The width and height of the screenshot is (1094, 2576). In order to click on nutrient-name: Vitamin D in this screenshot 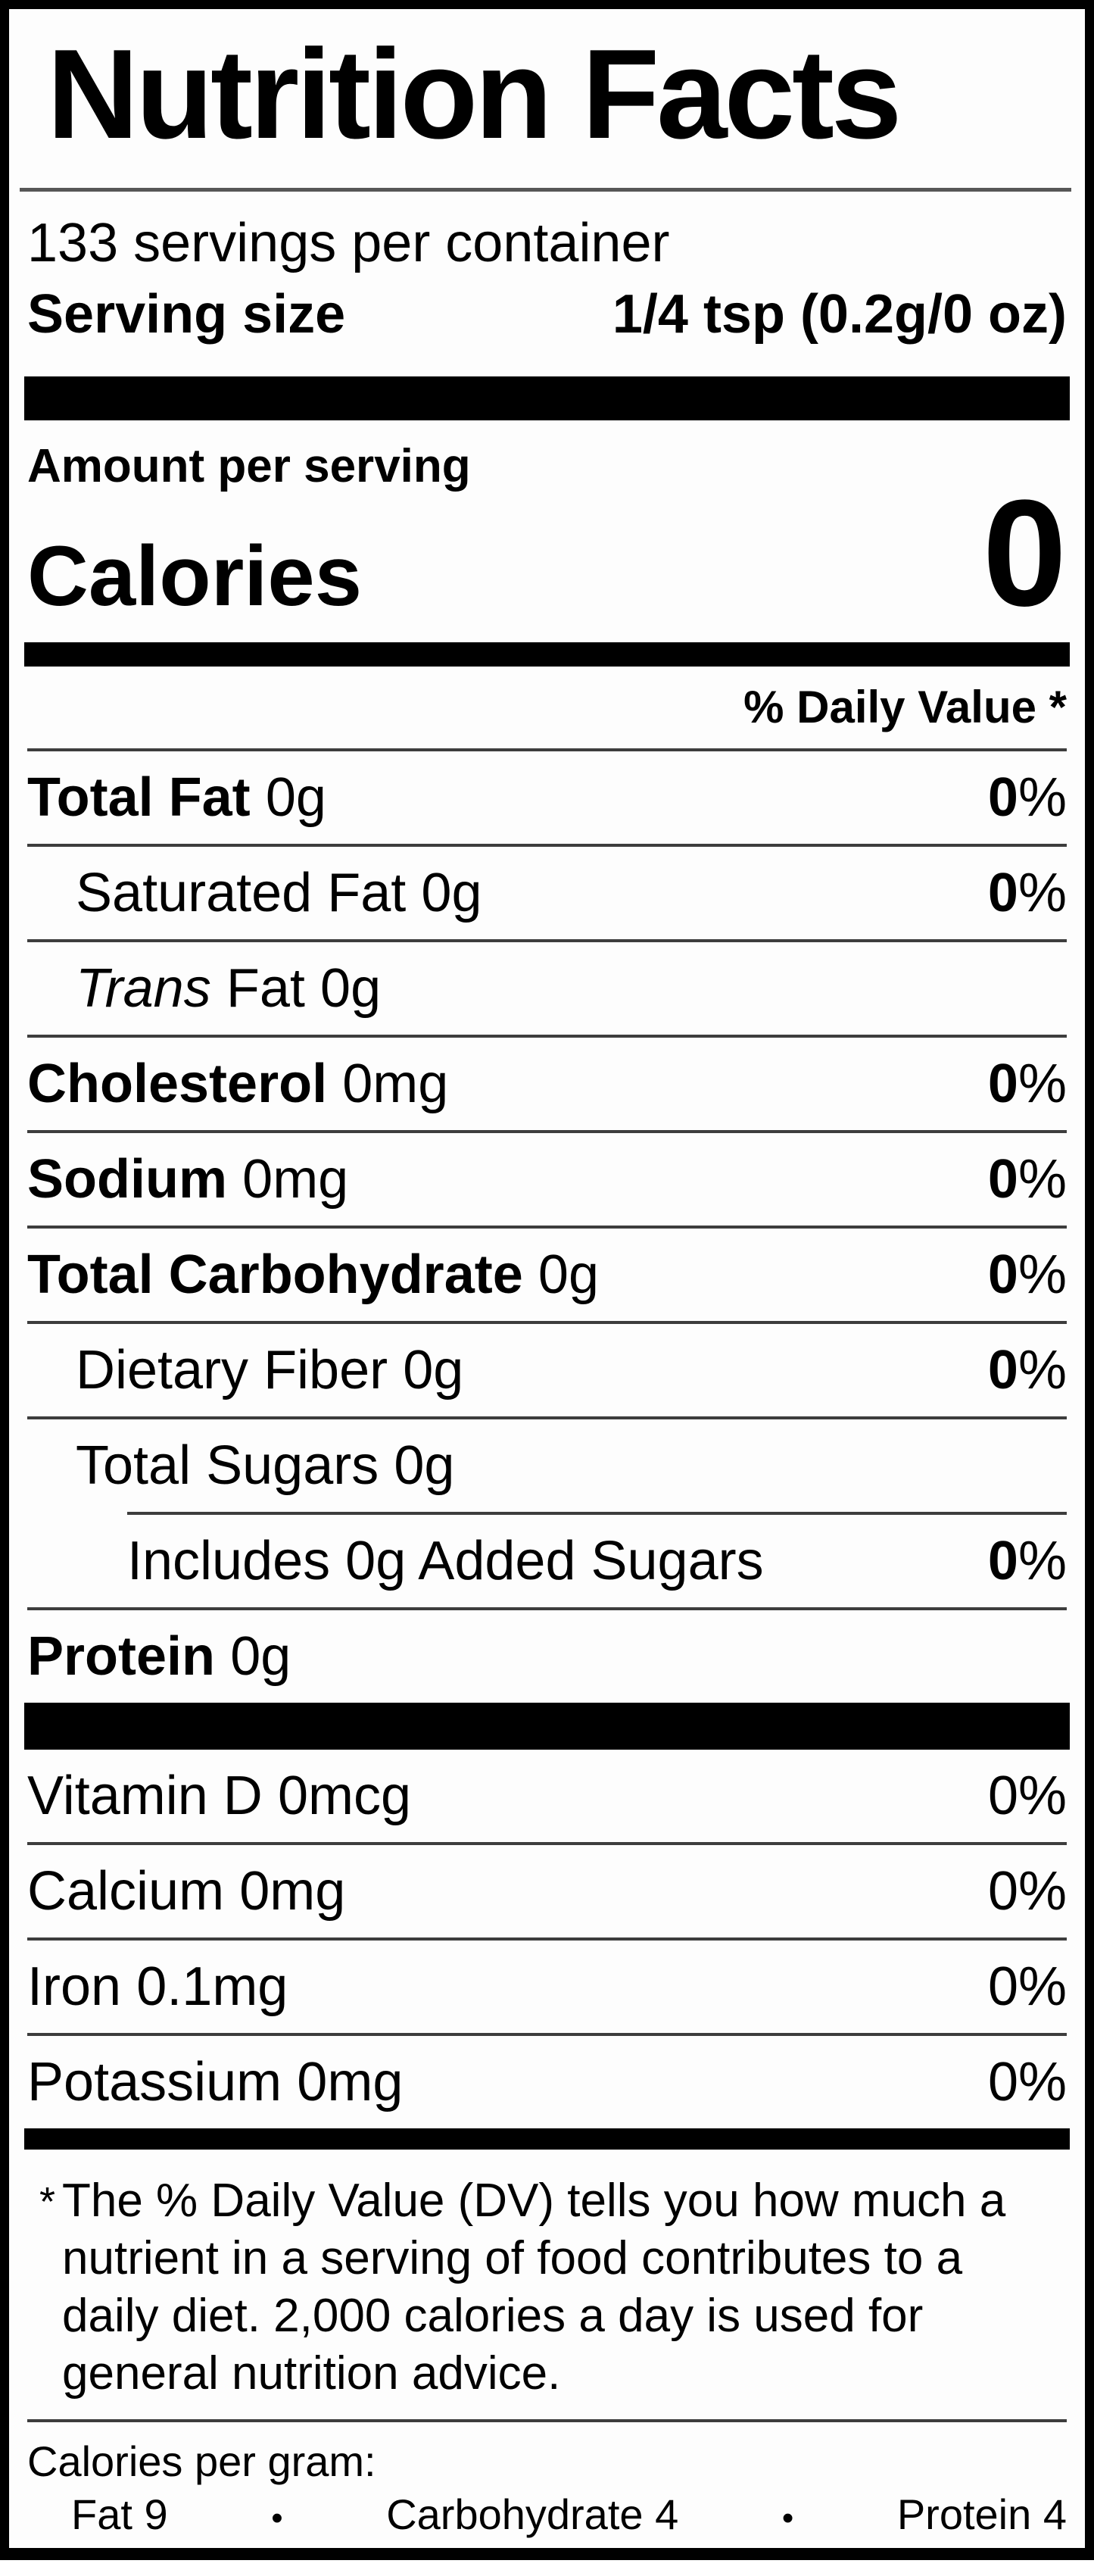, I will do `click(145, 1797)`.